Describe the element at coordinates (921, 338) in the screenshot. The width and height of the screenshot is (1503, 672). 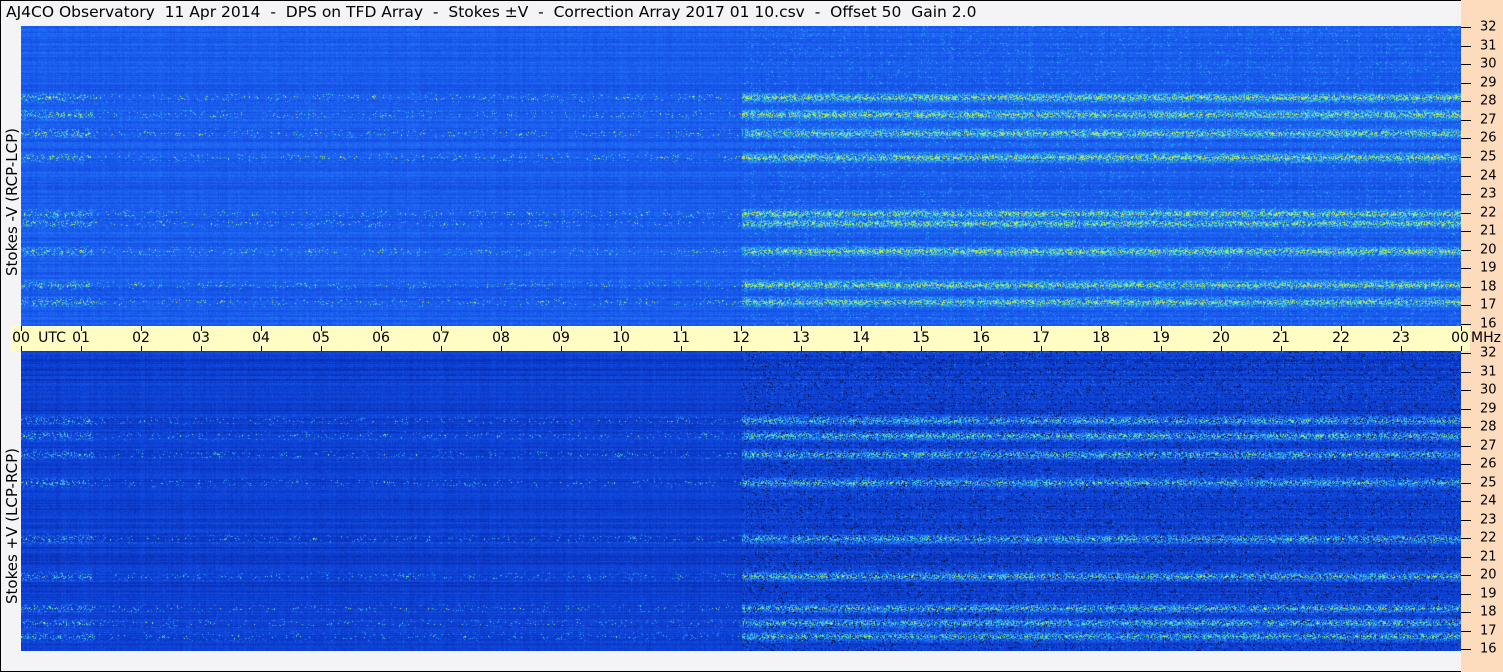
I see `time-tick-label: 15` at that location.